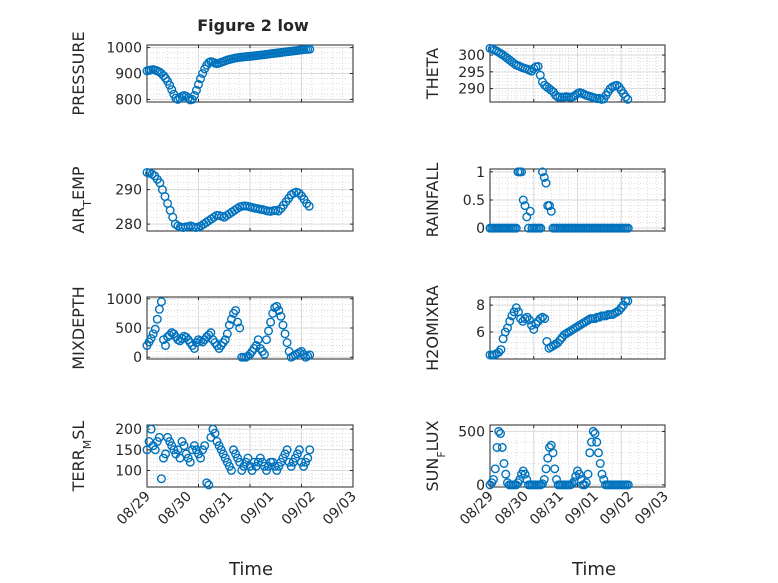  I want to click on figure-title: Figure 2 low, so click(253, 25).